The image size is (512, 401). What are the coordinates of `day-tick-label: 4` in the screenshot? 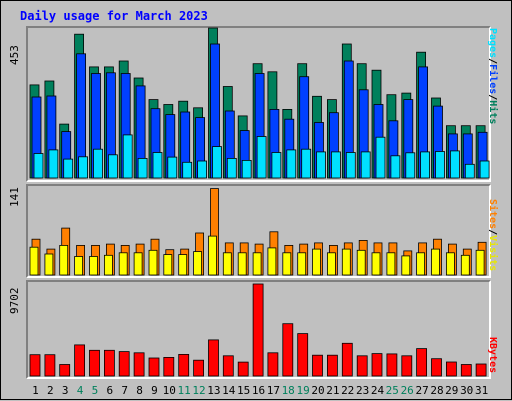 It's located at (80, 390).